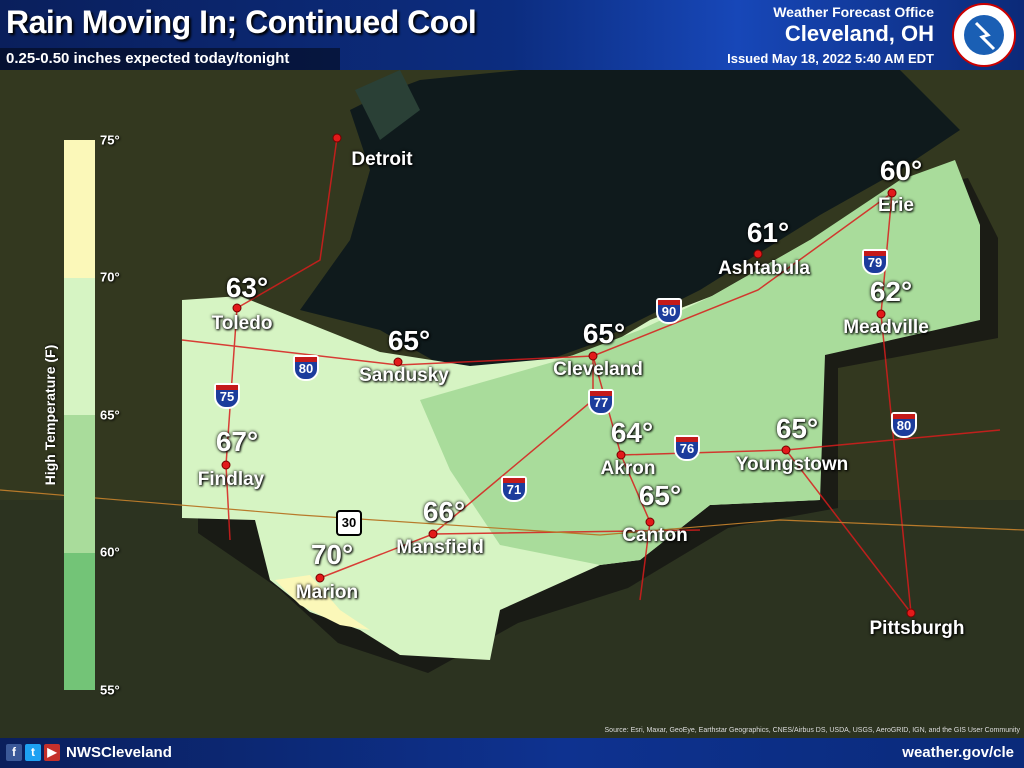  Describe the element at coordinates (242, 323) in the screenshot. I see `city-name-toledo: Toledo` at that location.